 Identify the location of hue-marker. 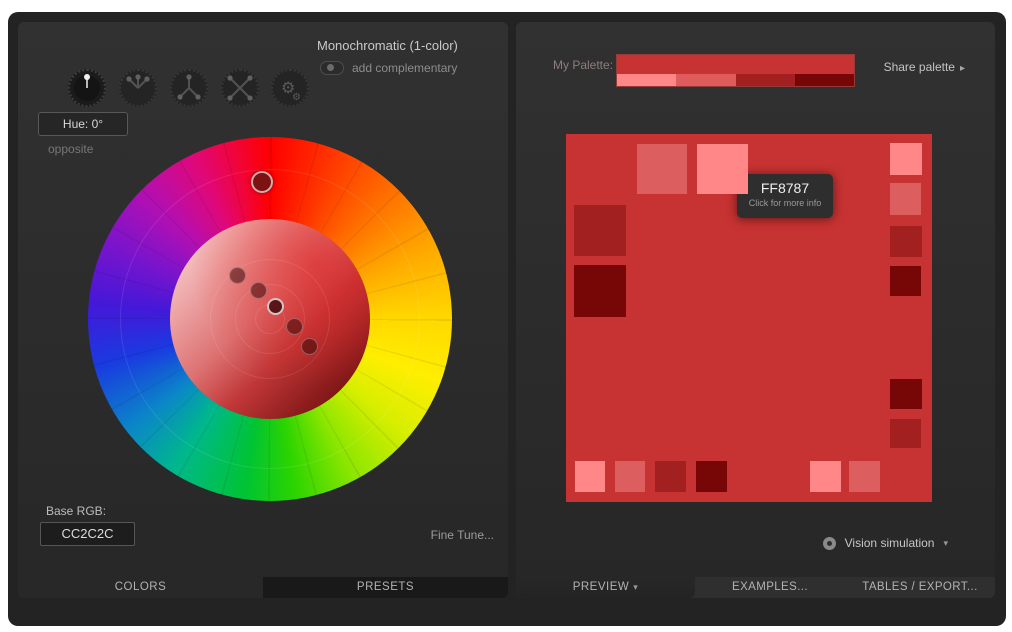
(262, 182).